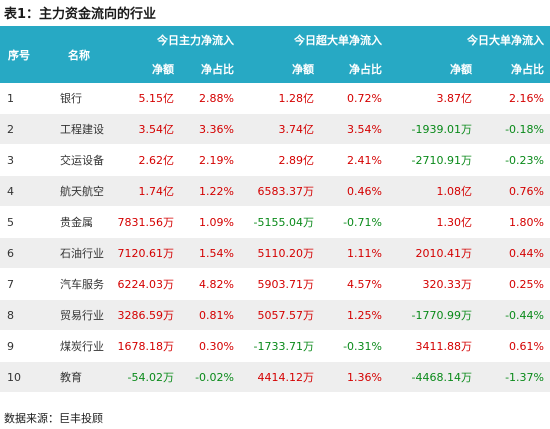 The width and height of the screenshot is (550, 429). I want to click on cell-main-net-amount: -54.02万, so click(144, 377).